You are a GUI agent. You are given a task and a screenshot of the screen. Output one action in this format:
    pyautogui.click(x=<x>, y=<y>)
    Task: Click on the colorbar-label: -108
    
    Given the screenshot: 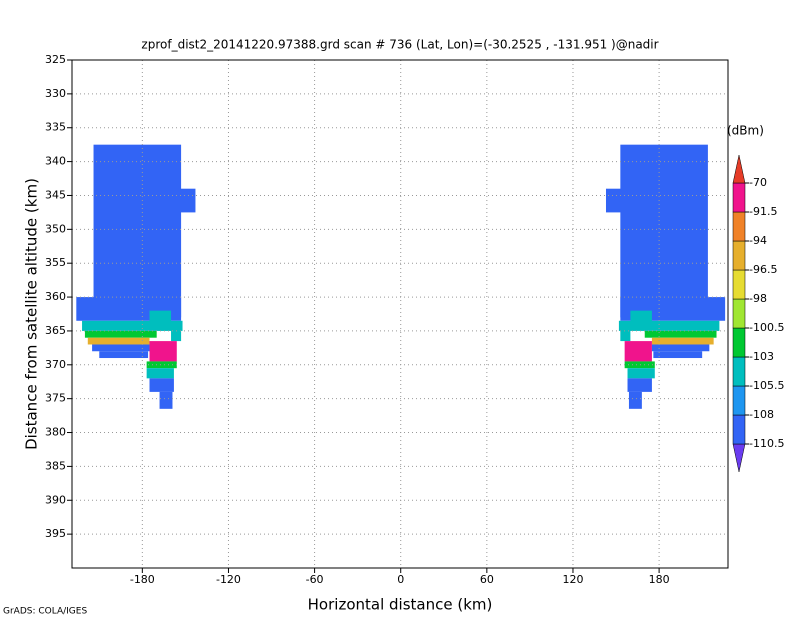 What is the action you would take?
    pyautogui.click(x=761, y=414)
    